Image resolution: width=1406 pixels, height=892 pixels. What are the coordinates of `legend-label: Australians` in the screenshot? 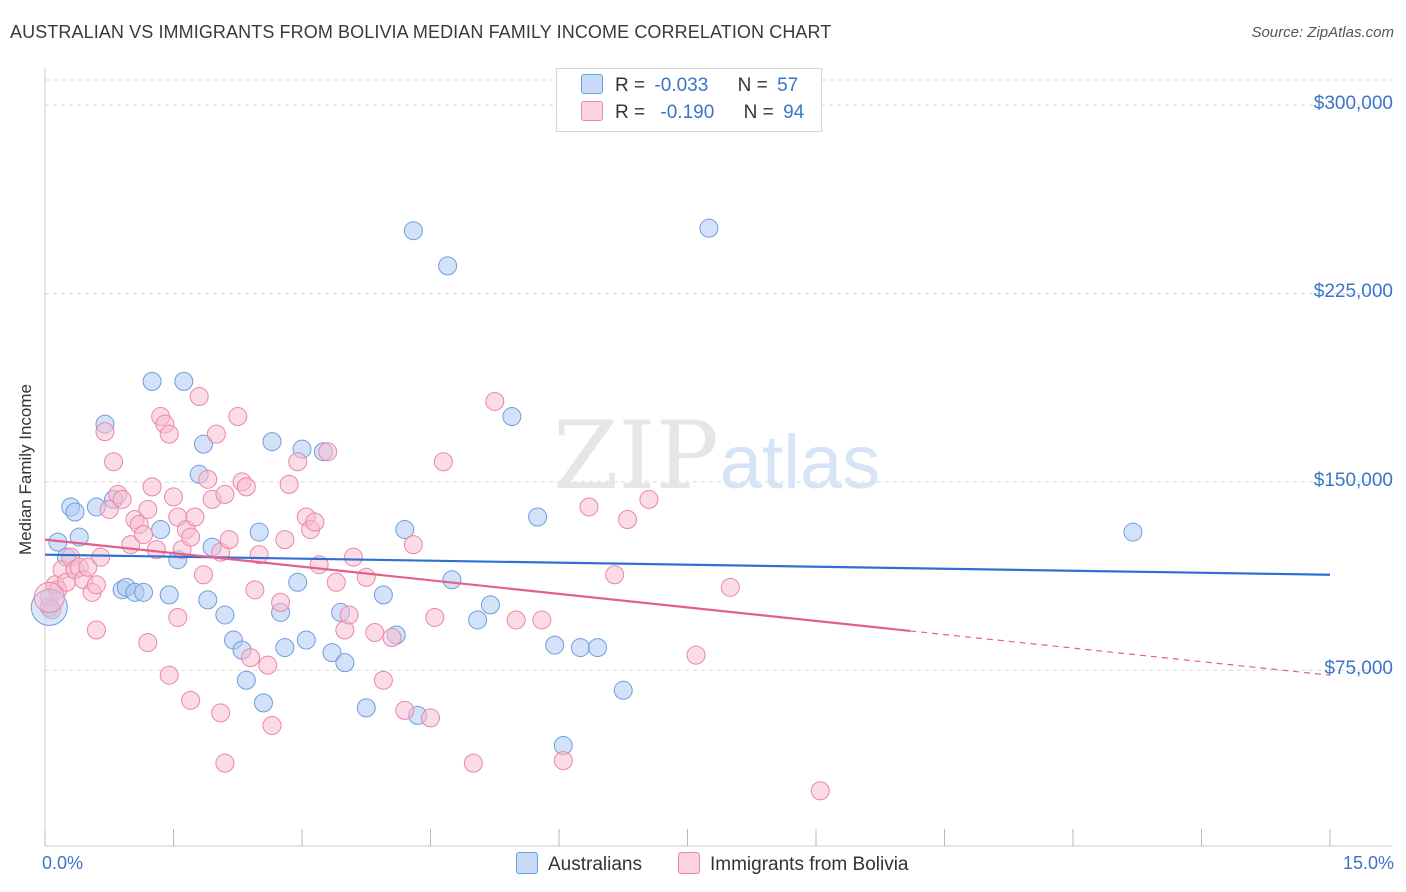 It's located at (595, 864).